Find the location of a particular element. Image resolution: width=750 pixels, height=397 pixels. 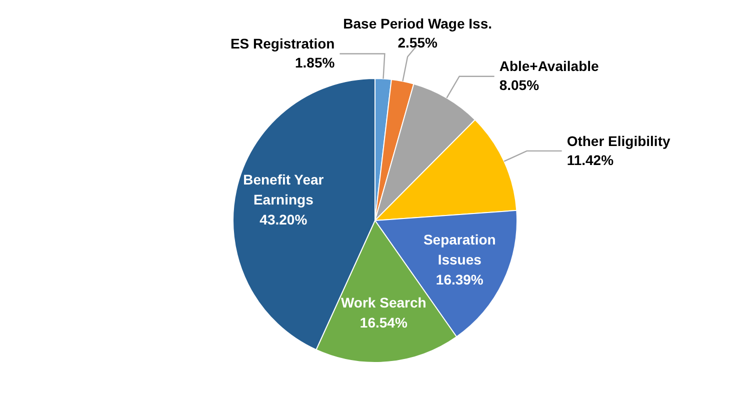

slice-label: ES Registration is located at coordinates (282, 44).